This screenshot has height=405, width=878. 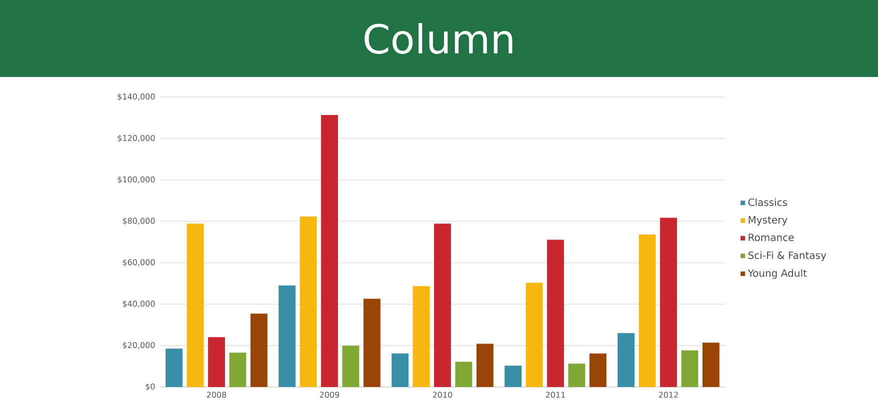 I want to click on y-tick-label: $140,000, so click(x=136, y=97).